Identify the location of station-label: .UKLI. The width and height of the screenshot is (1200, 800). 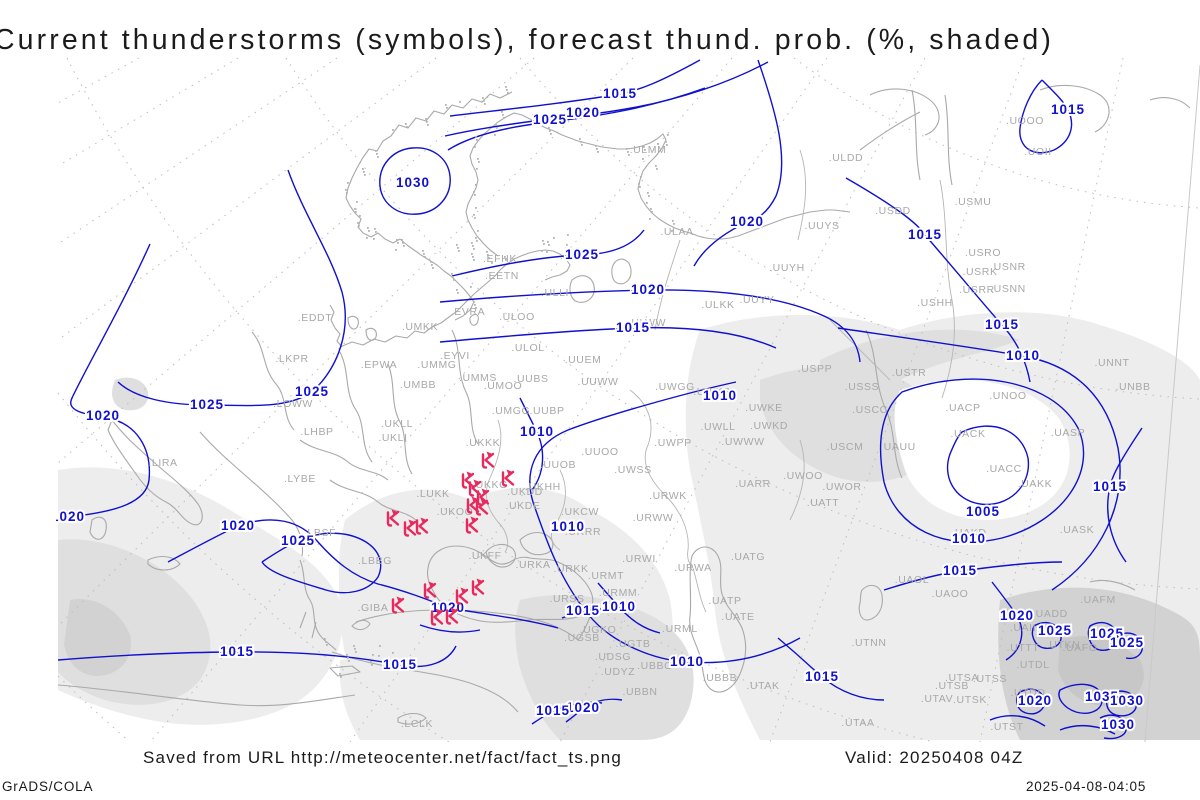
(392, 438).